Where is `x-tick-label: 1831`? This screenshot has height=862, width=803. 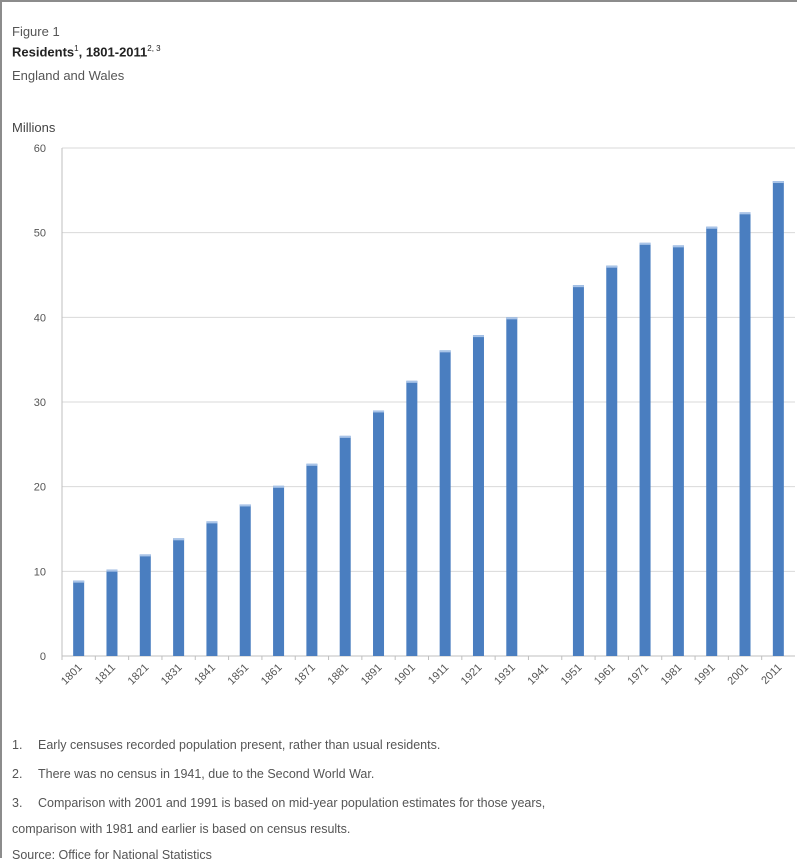 x-tick-label: 1831 is located at coordinates (172, 675).